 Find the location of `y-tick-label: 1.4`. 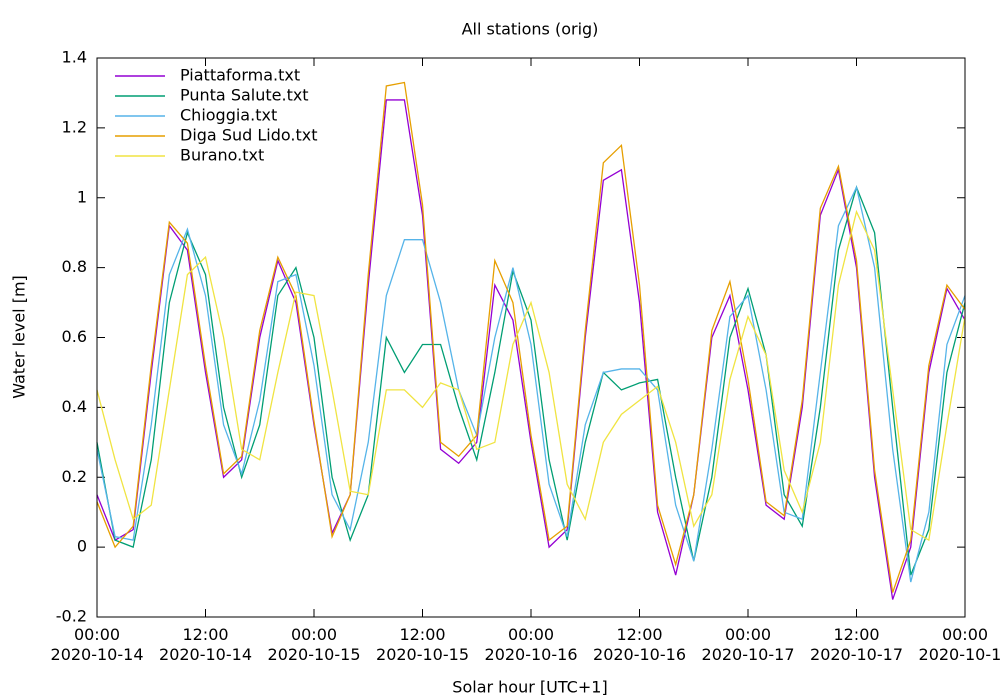

y-tick-label: 1.4 is located at coordinates (74, 57).